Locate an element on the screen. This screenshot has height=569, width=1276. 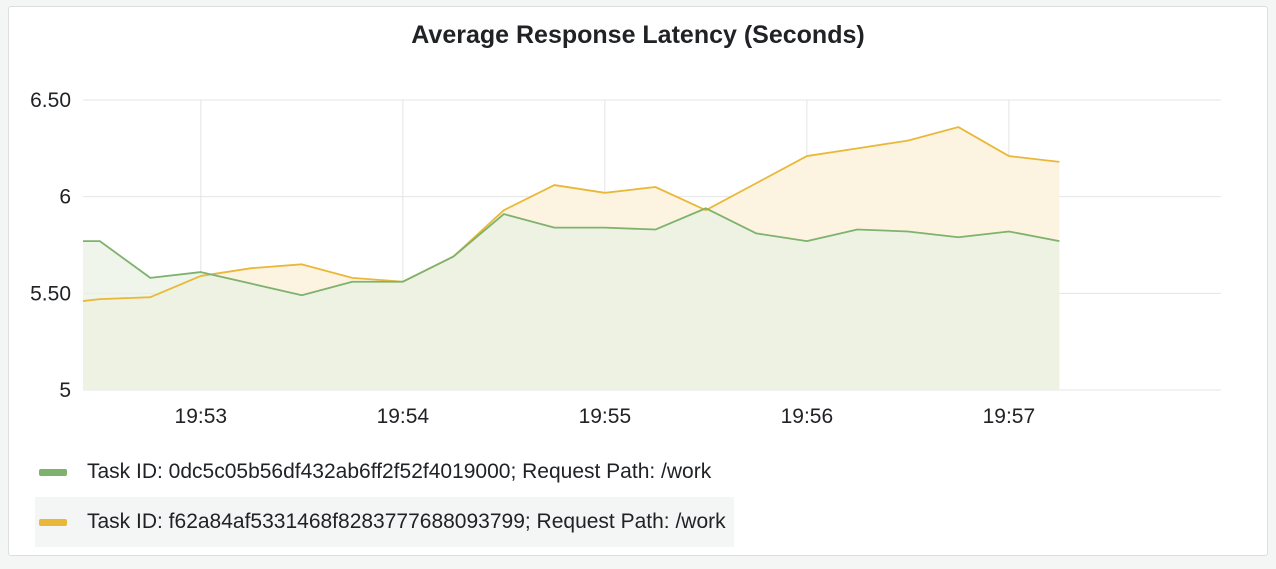
x-tick-label: 19:54 is located at coordinates (403, 416).